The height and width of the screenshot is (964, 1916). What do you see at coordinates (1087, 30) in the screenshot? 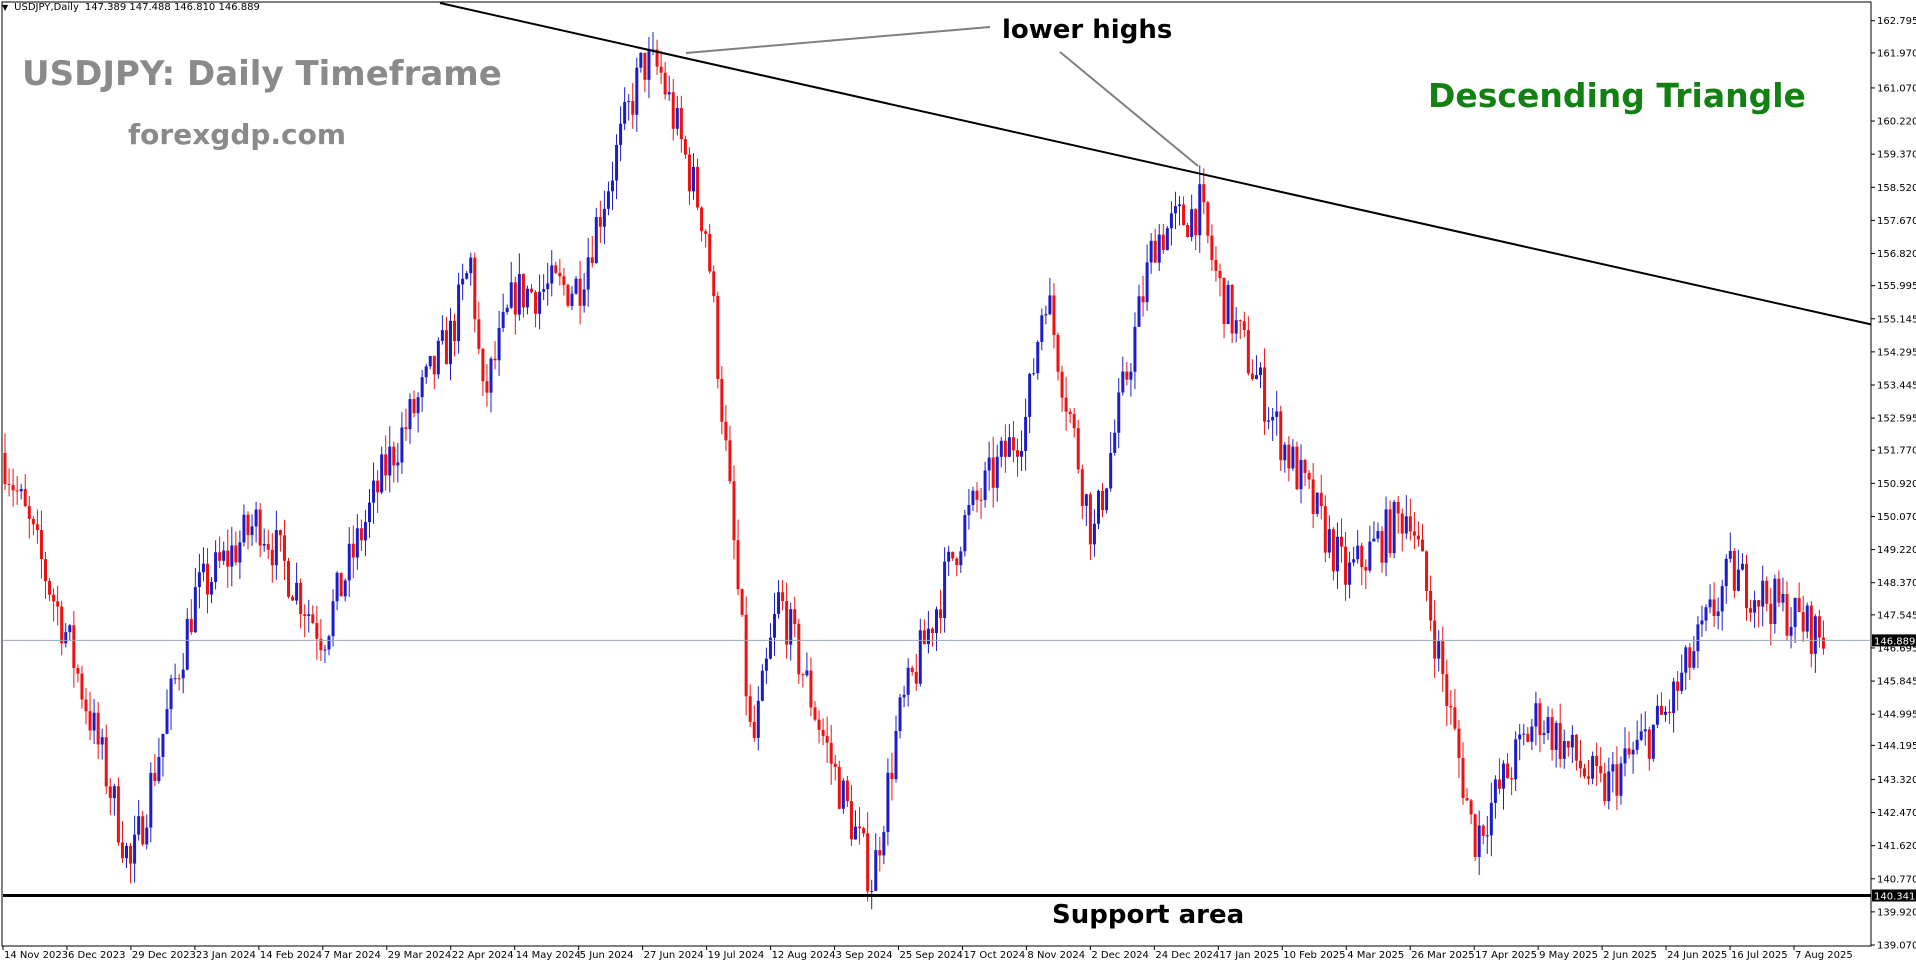
I see `lower-highs-label: lower highs` at bounding box center [1087, 30].